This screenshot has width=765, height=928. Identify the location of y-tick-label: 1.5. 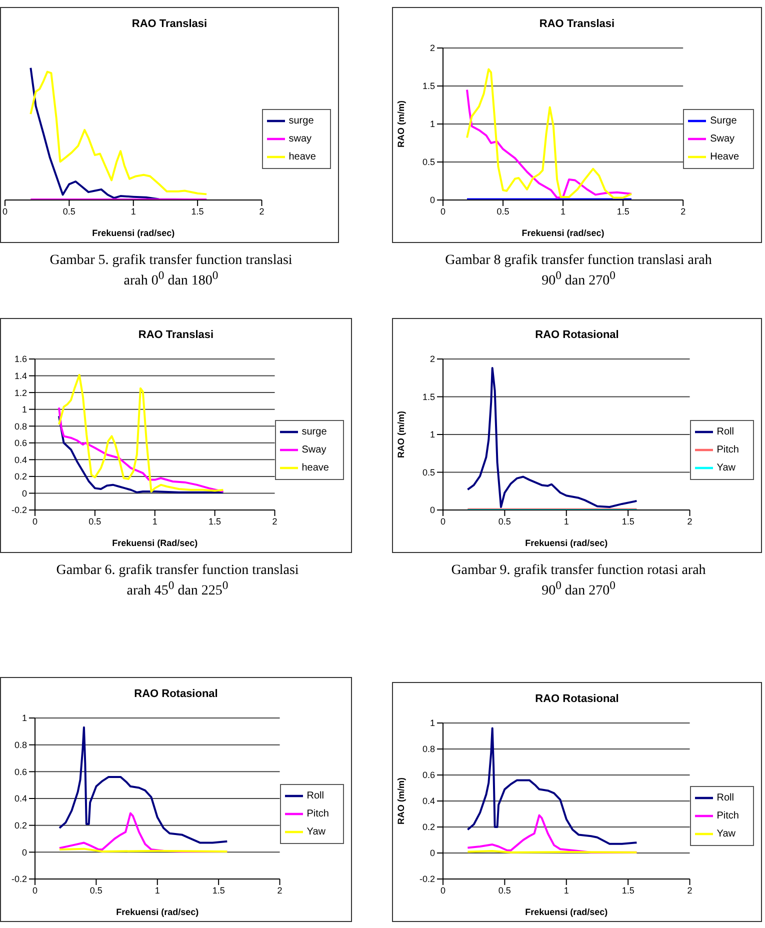
(428, 397).